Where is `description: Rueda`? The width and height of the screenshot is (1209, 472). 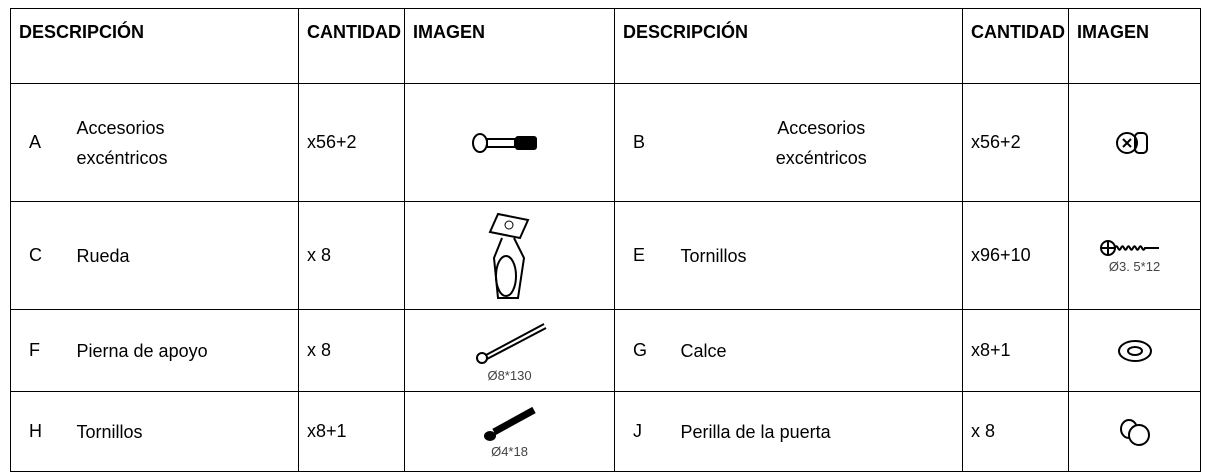
description: Rueda is located at coordinates (185, 255).